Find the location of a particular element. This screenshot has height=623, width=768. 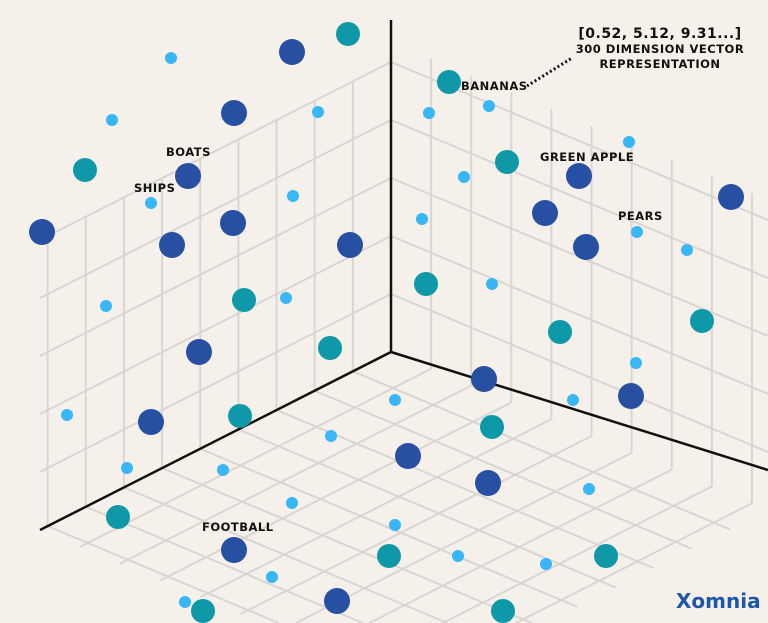

label-bananas: BANANAS is located at coordinates (494, 86).